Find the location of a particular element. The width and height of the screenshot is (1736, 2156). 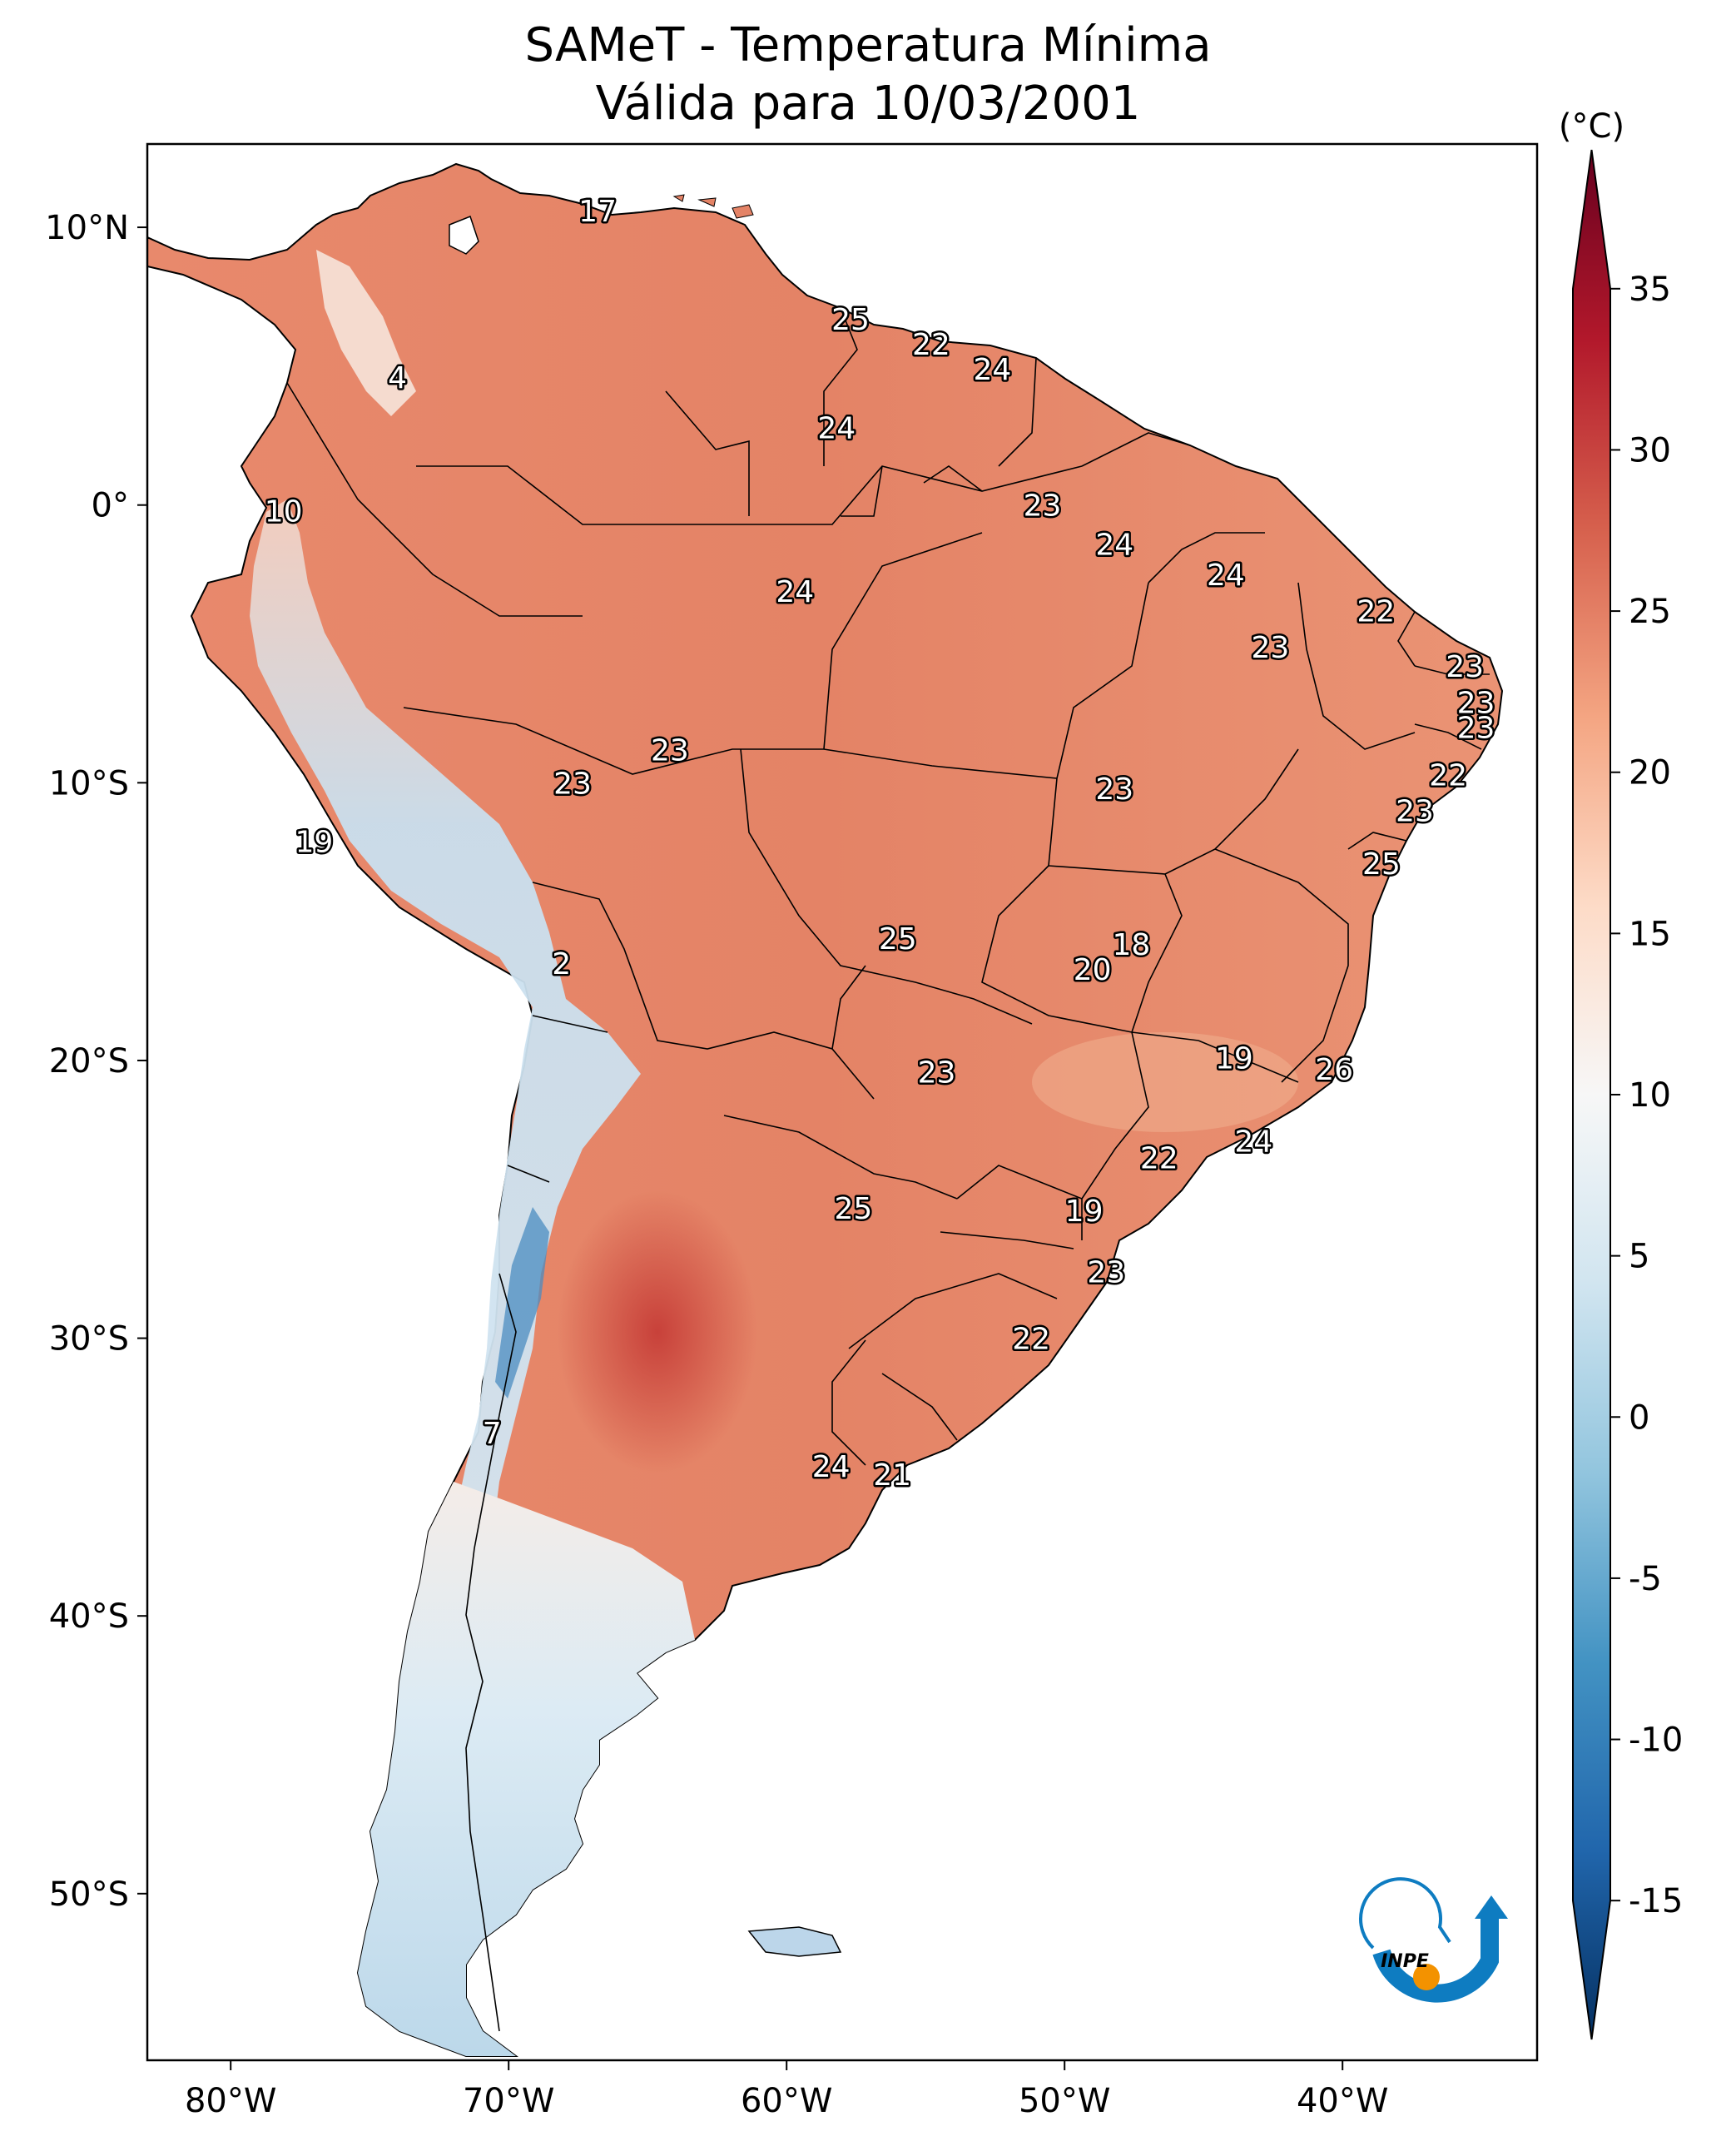

logo-swirl-icon is located at coordinates (1405, 1913).